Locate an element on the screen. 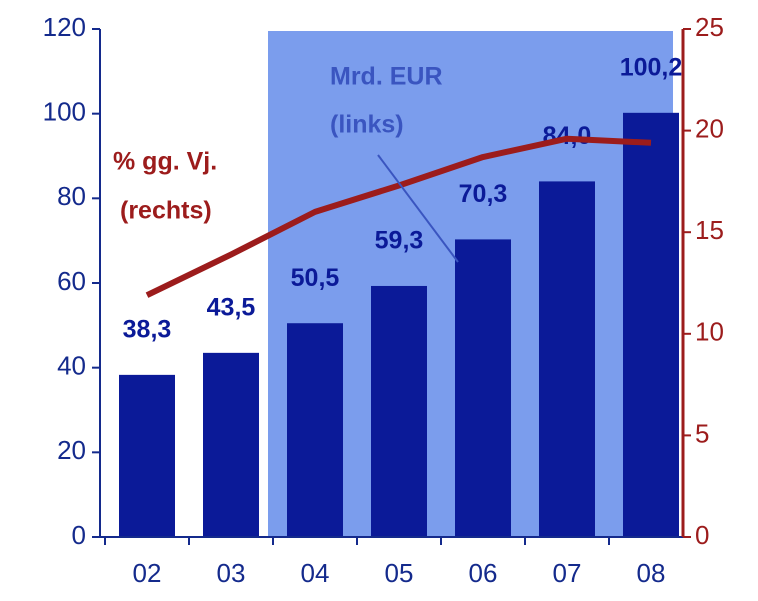 The width and height of the screenshot is (758, 601). x-tick-label: 02 is located at coordinates (147, 573).